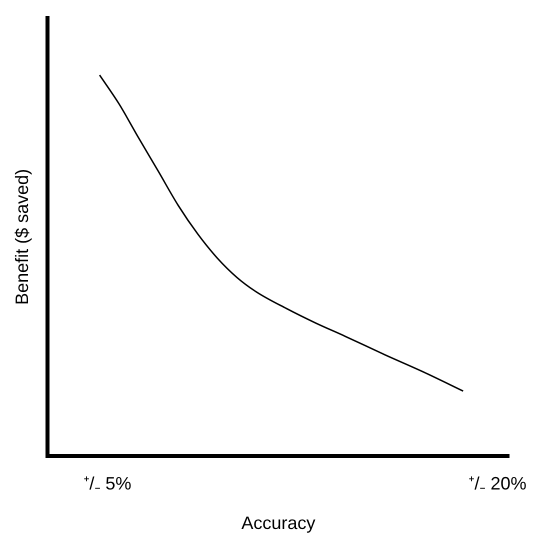 This screenshot has width=553, height=547. I want to click on x-tick-label: ⁺/₋ 5%, so click(107, 484).